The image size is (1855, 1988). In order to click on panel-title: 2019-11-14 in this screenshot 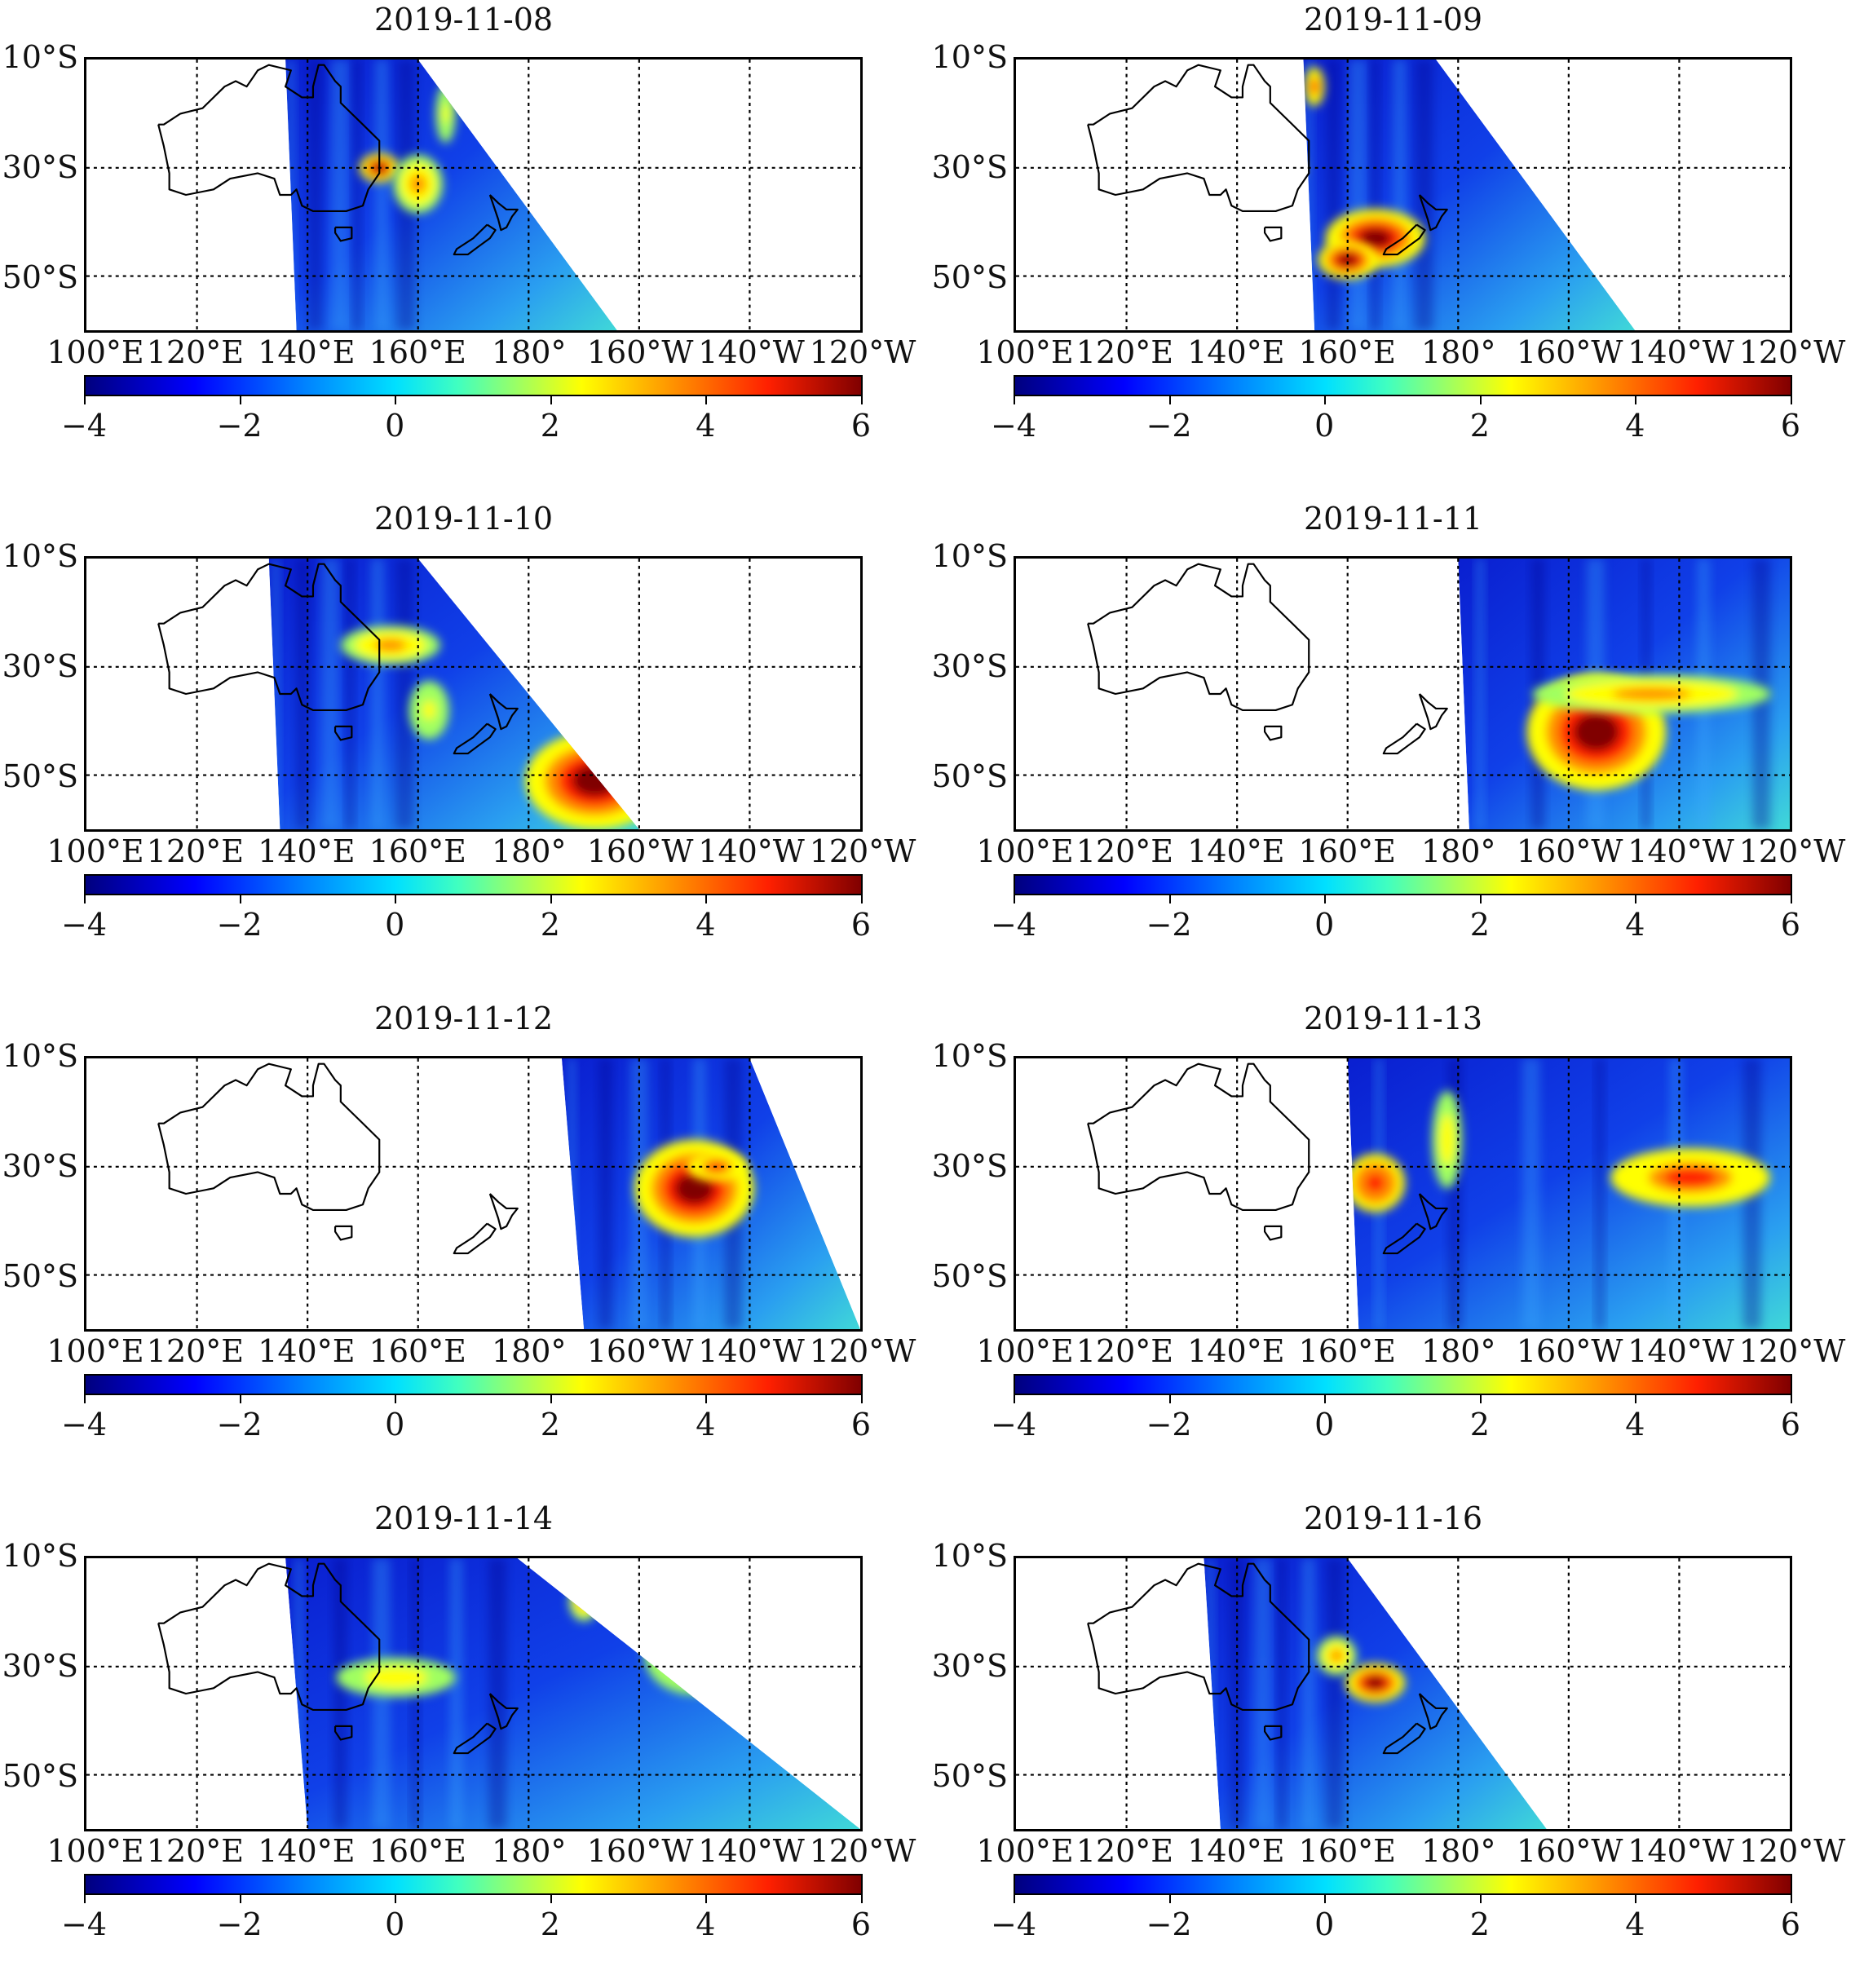, I will do `click(463, 1518)`.